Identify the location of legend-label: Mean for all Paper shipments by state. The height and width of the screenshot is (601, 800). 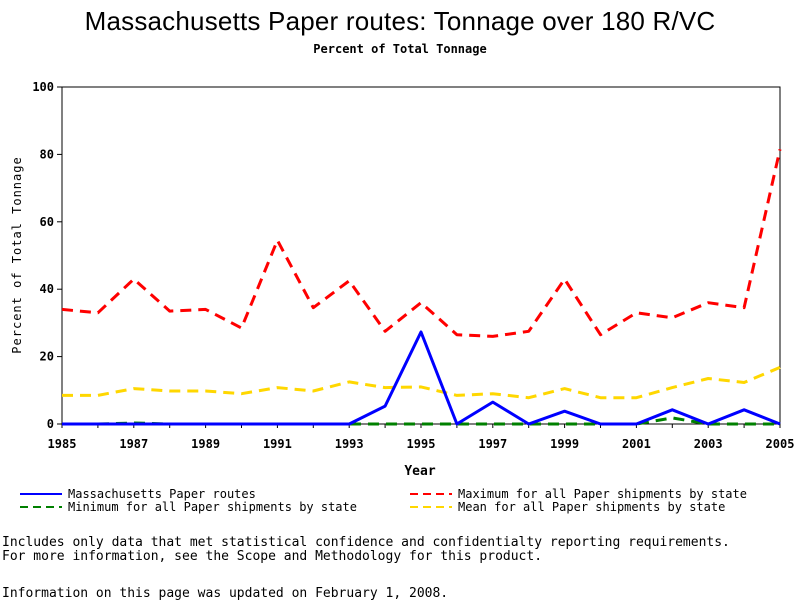
(591, 507).